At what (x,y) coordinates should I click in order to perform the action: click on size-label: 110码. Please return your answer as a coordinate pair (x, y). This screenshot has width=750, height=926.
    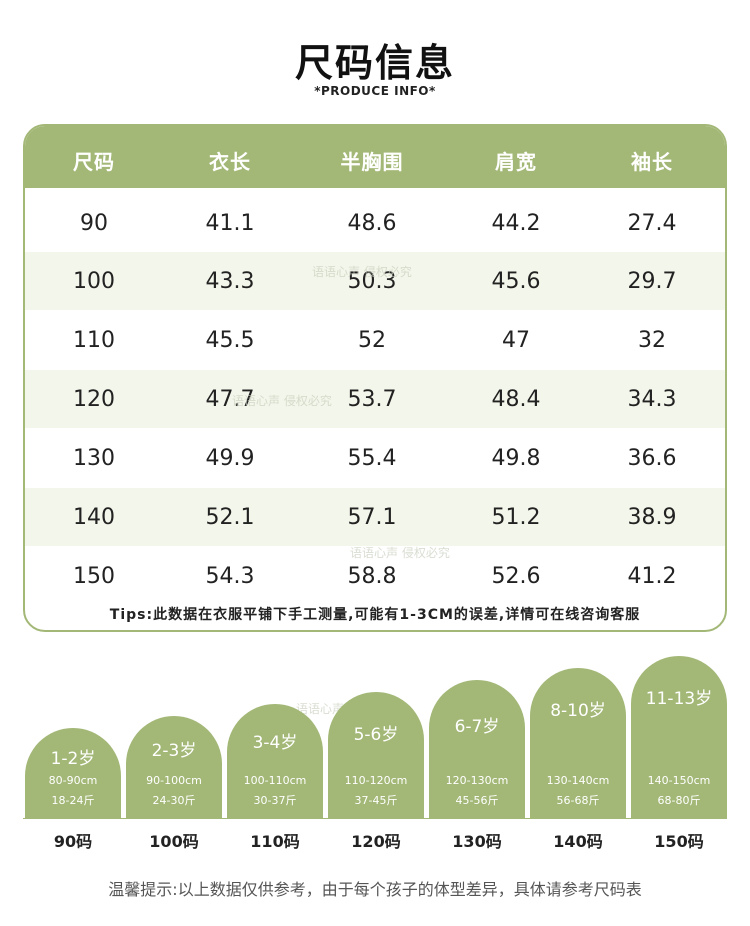
    Looking at the image, I should click on (275, 841).